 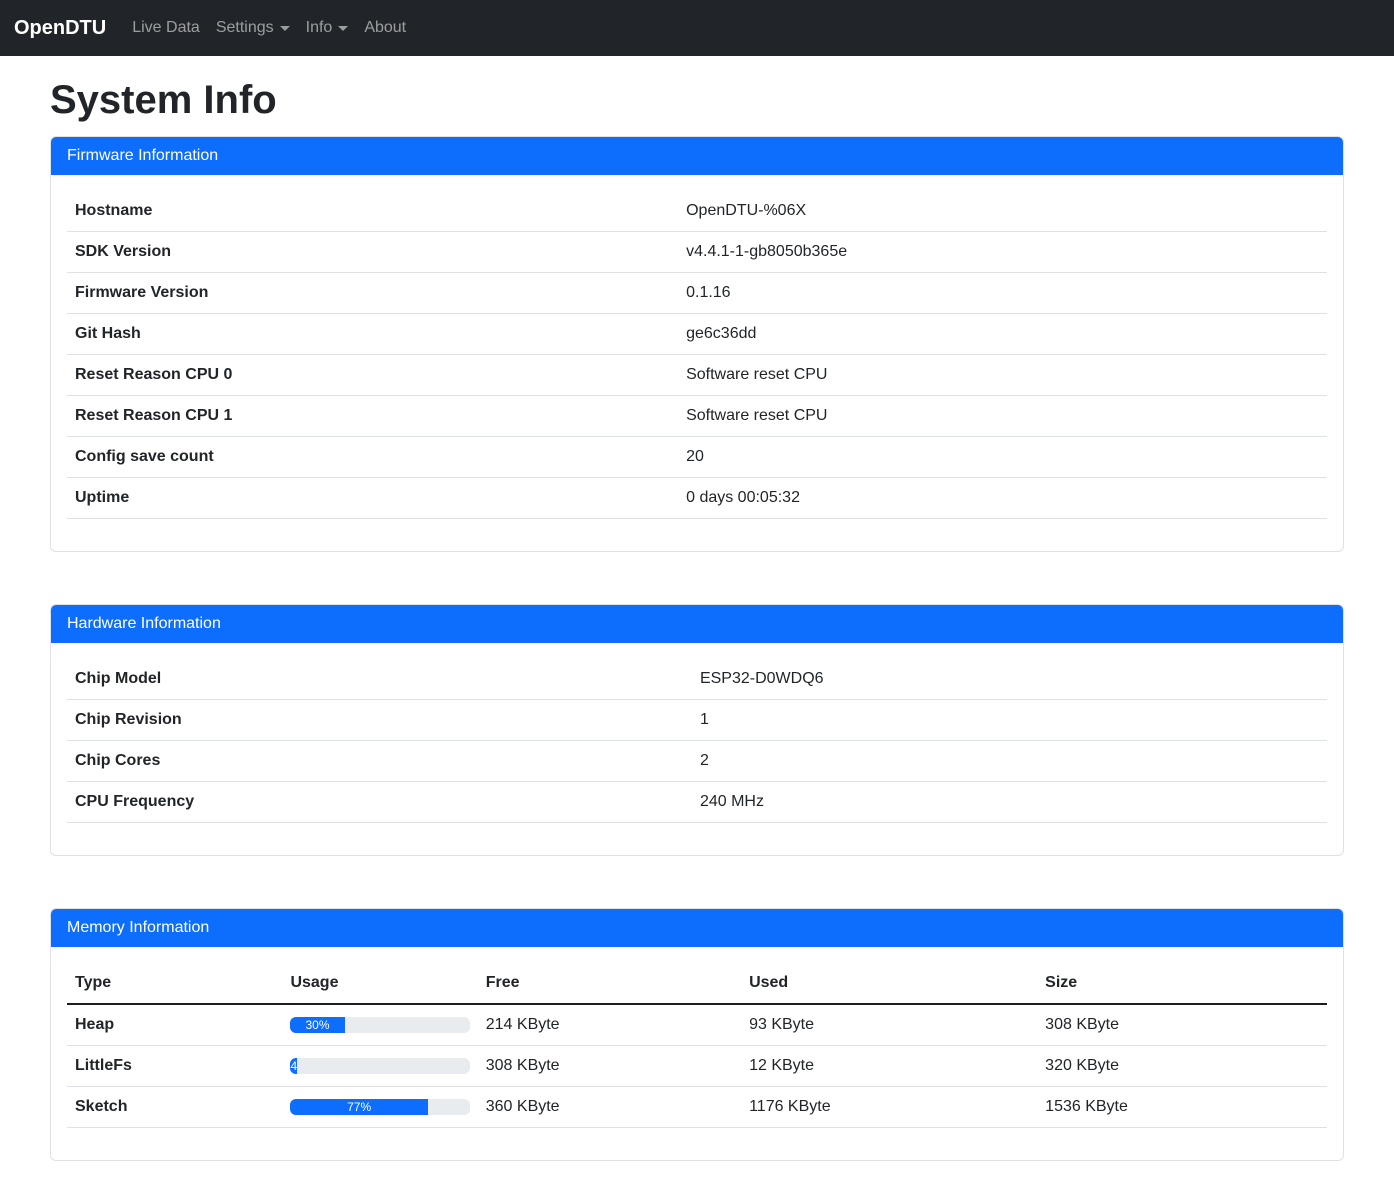 What do you see at coordinates (1009, 679) in the screenshot?
I see `row-value: ESP32-D0WDQ6` at bounding box center [1009, 679].